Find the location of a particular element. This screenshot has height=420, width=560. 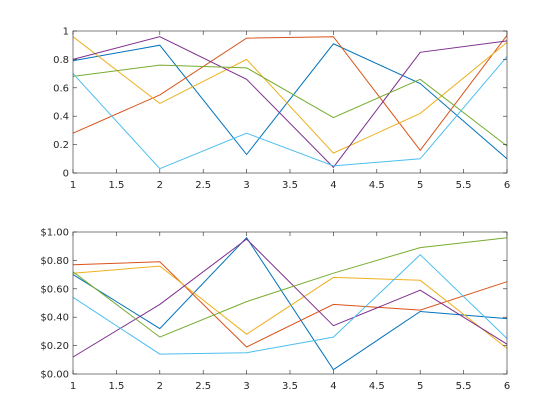

y-tick-label: 0.4 is located at coordinates (61, 117).